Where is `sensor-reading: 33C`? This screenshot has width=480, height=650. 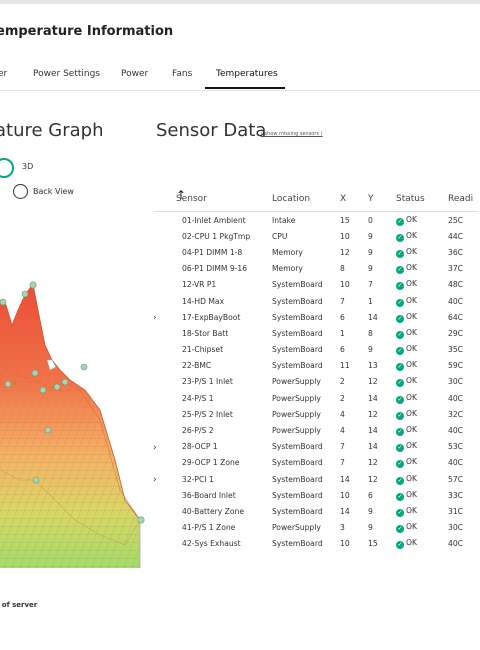 sensor-reading: 33C is located at coordinates (455, 495).